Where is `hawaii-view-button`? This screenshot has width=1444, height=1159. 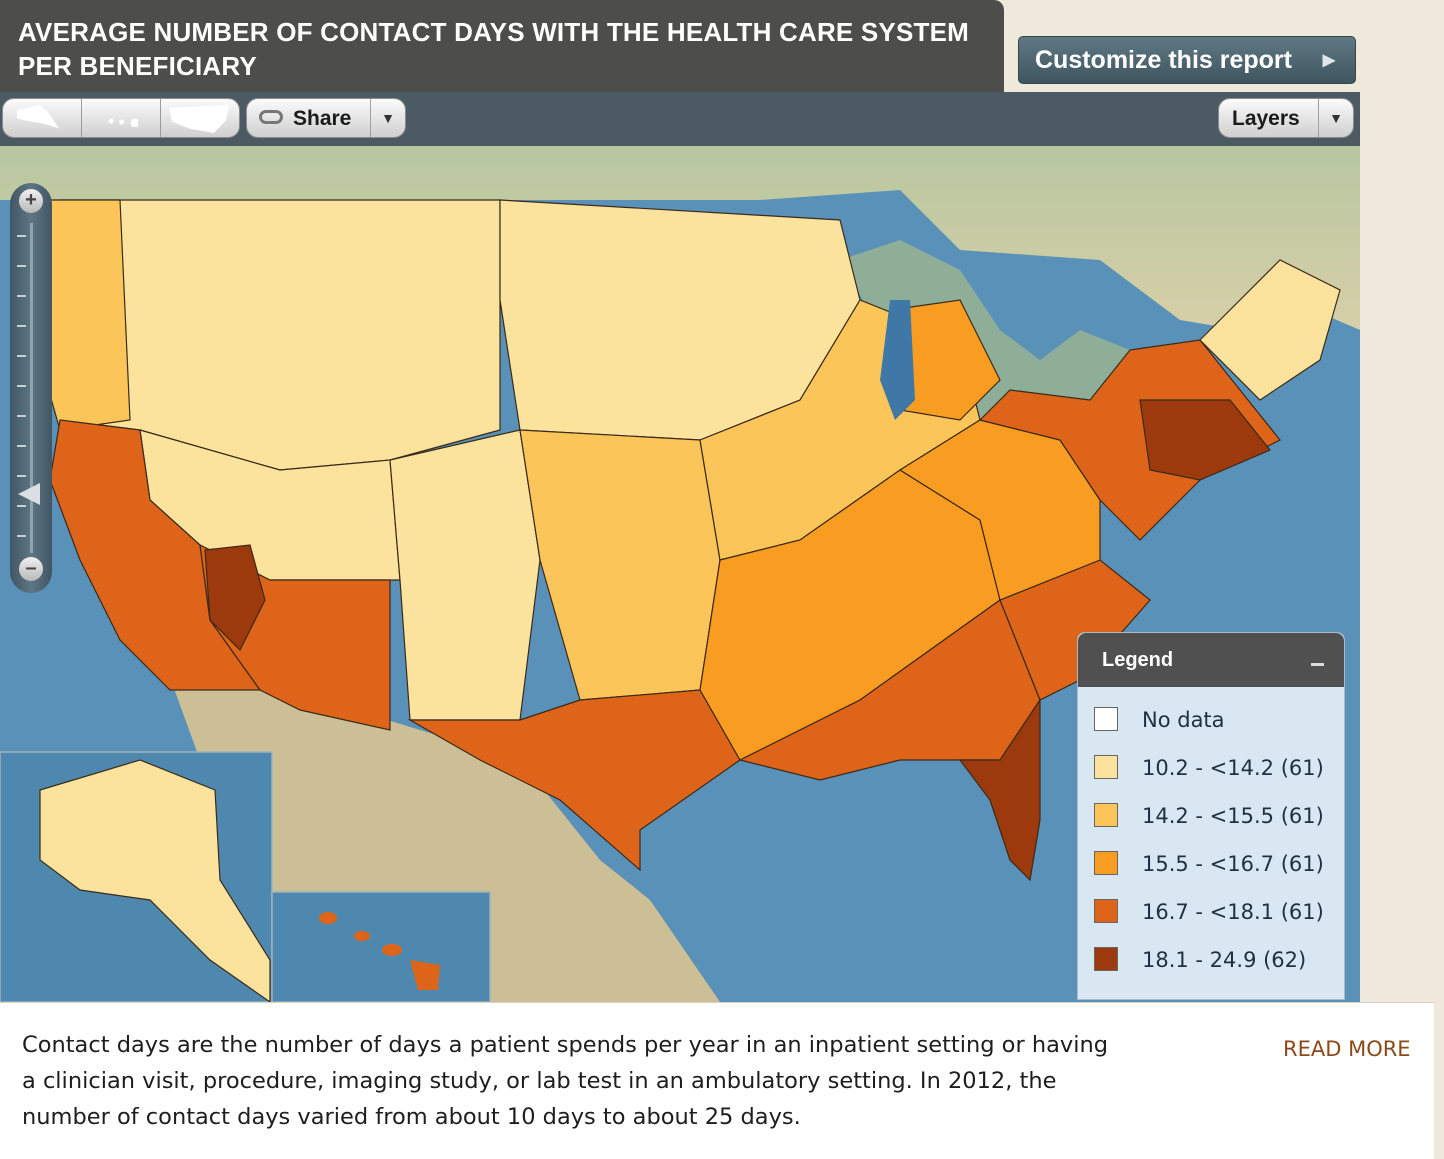
hawaii-view-button is located at coordinates (121, 118).